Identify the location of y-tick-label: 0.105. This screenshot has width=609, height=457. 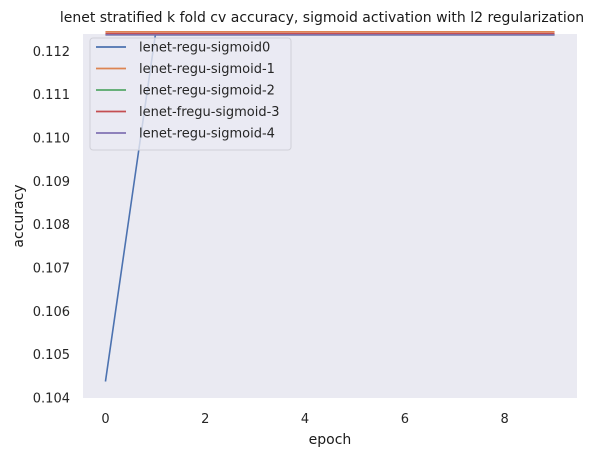
(51, 355).